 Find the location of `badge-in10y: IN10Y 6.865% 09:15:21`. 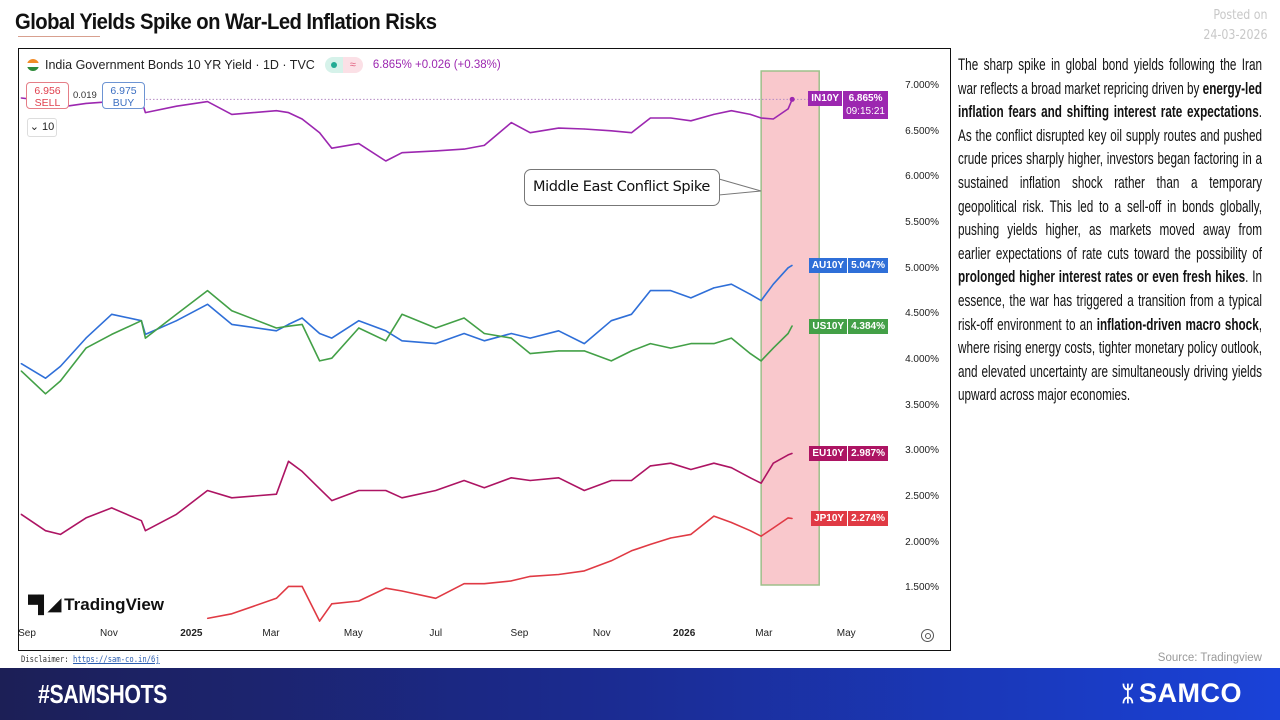

badge-in10y: IN10Y 6.865% 09:15:21 is located at coordinates (848, 105).